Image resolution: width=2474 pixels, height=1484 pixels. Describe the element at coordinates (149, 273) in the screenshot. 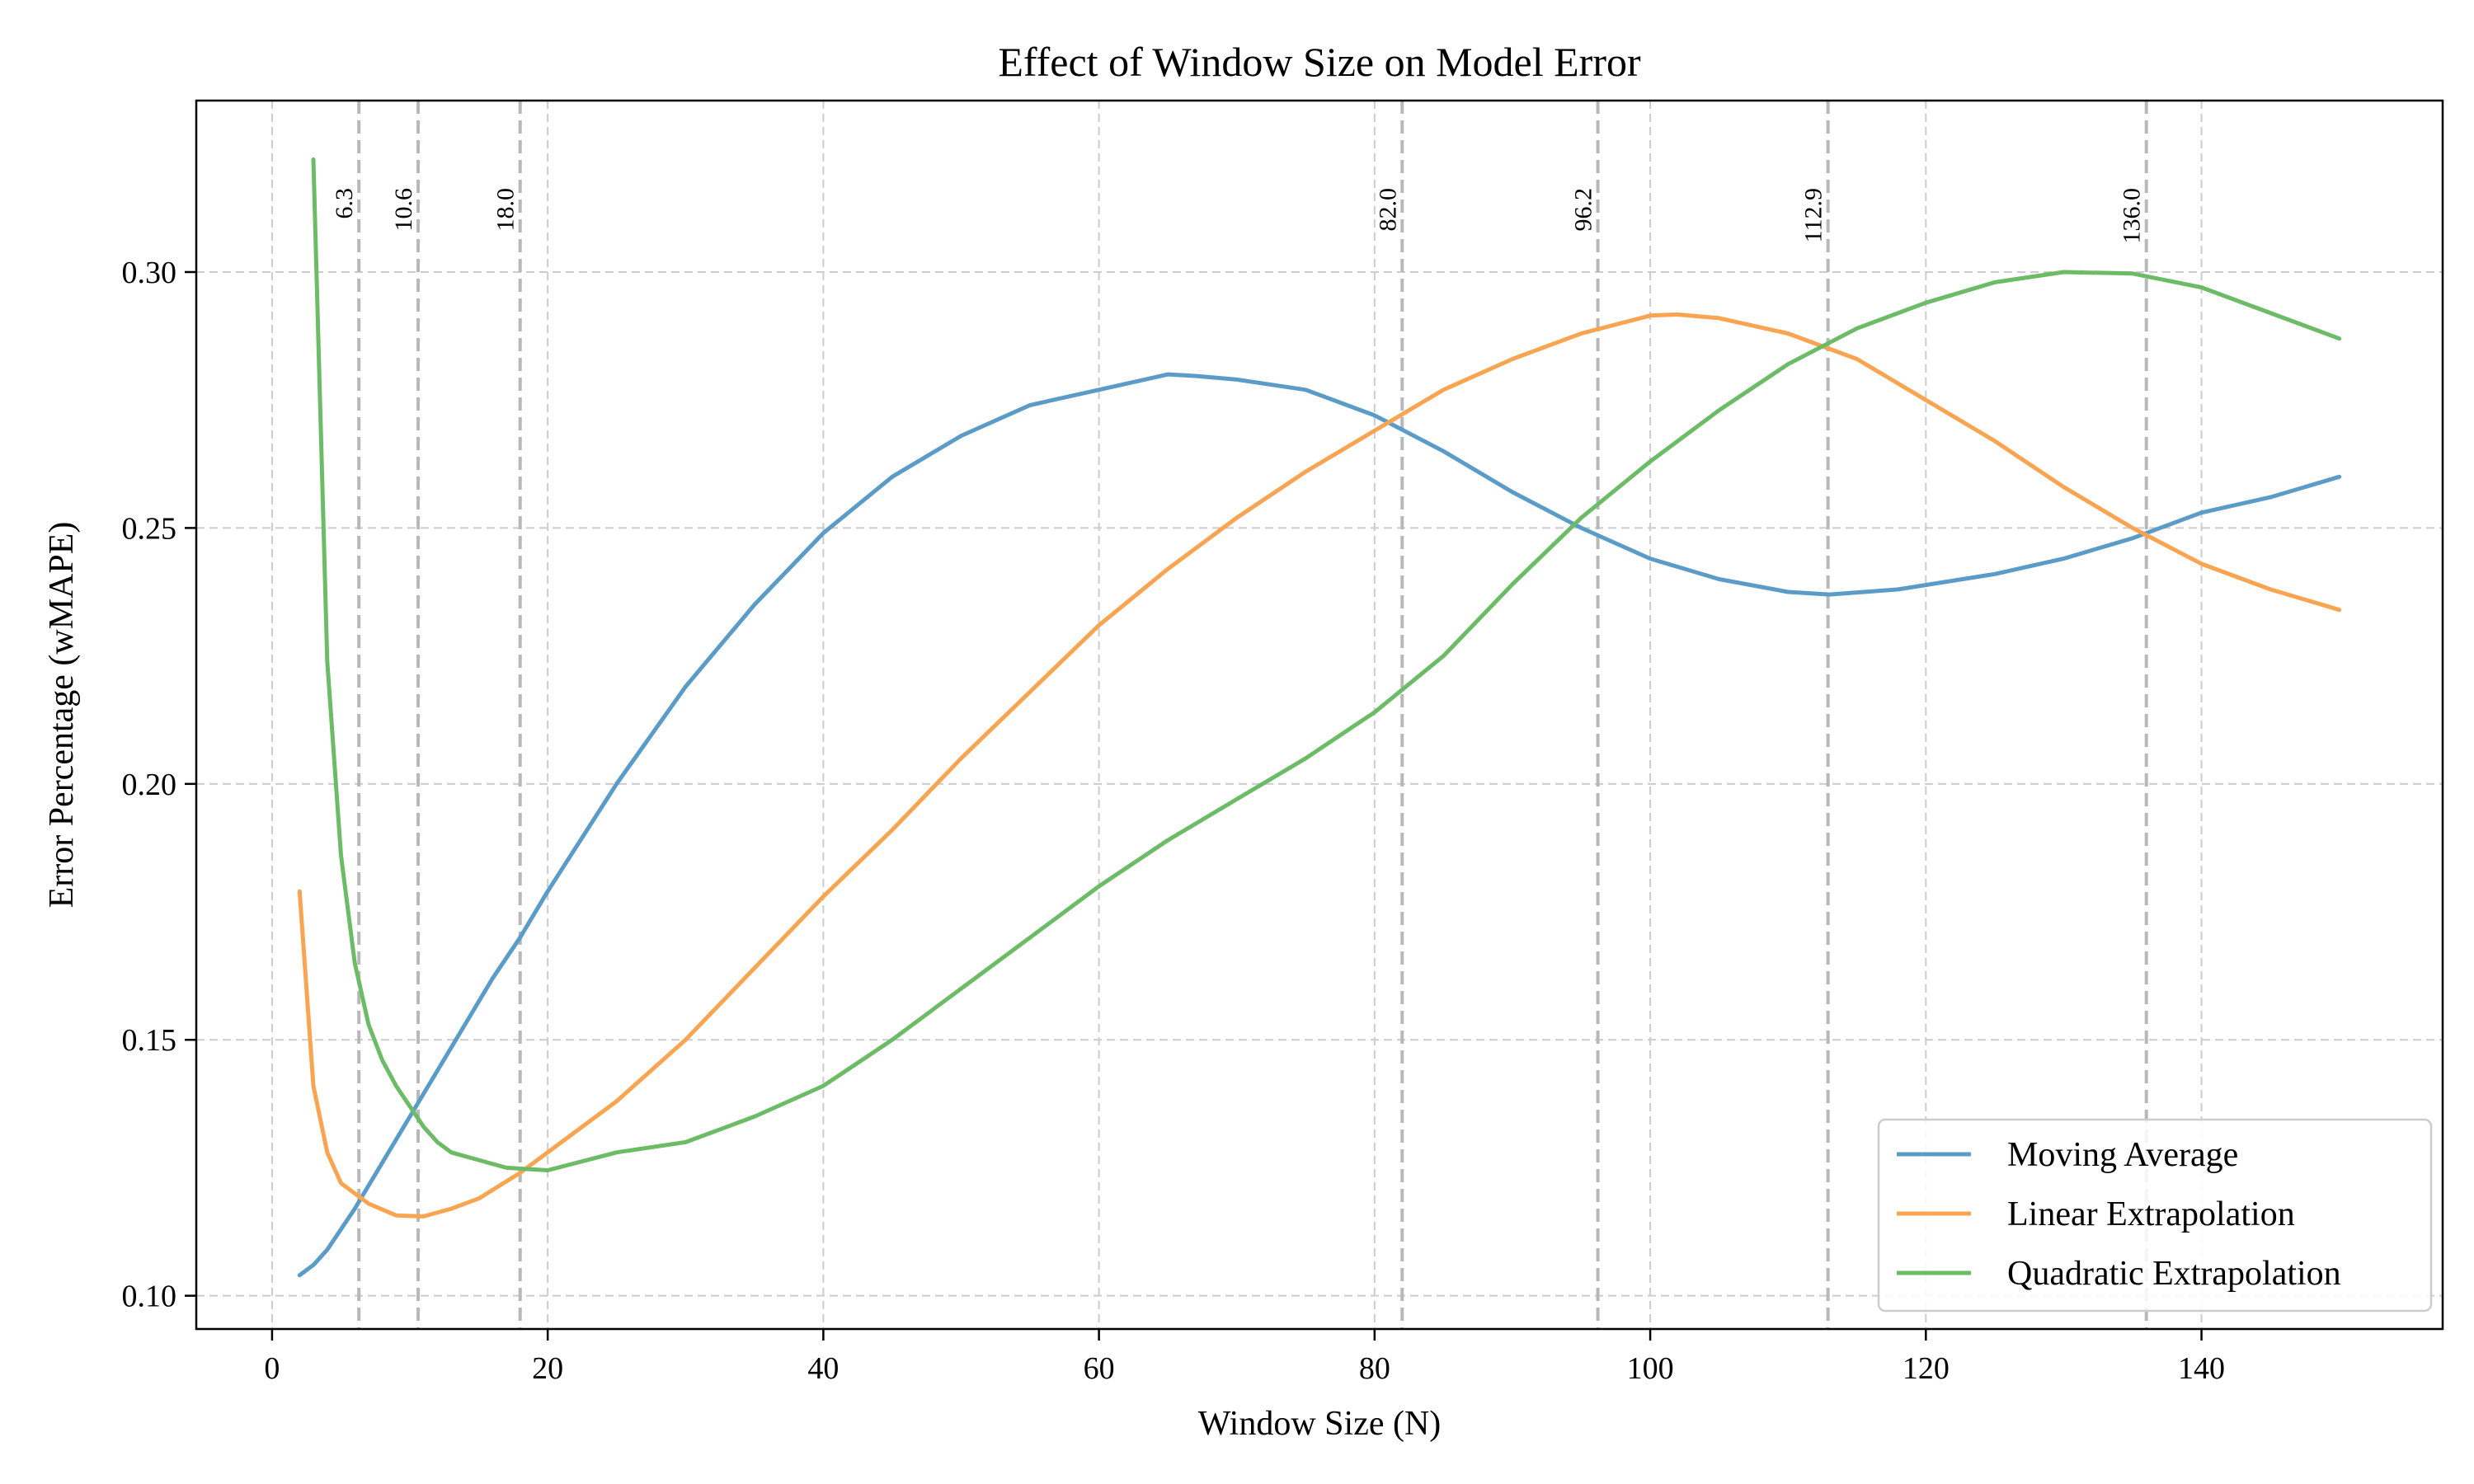

I see `y-tick-label: 0.30` at that location.